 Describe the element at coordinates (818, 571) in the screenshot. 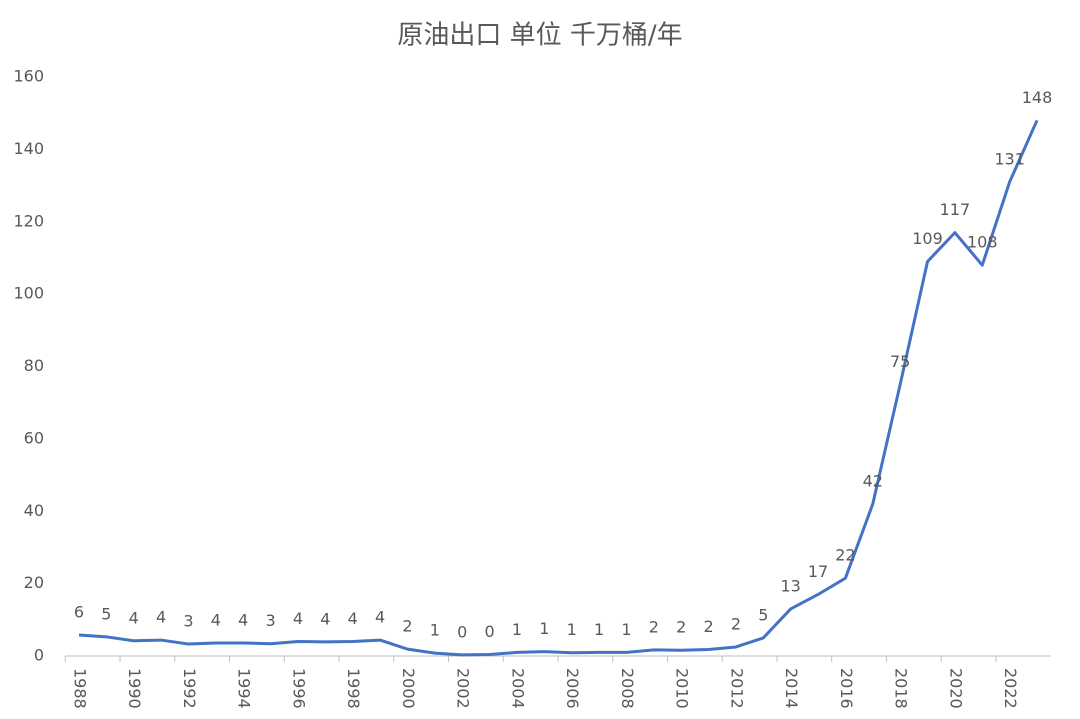

I see `data-label: 17` at that location.